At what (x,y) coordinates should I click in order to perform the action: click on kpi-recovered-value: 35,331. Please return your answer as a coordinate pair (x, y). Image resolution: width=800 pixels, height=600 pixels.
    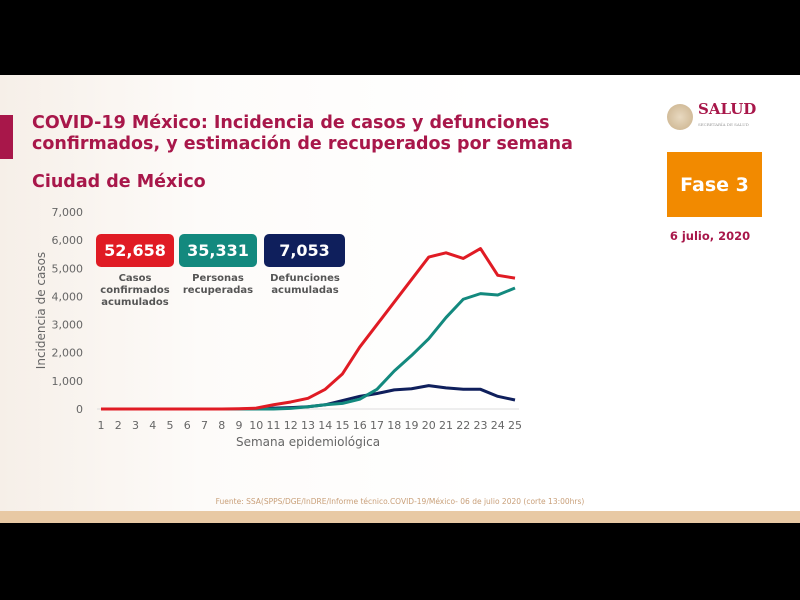
    Looking at the image, I should click on (218, 250).